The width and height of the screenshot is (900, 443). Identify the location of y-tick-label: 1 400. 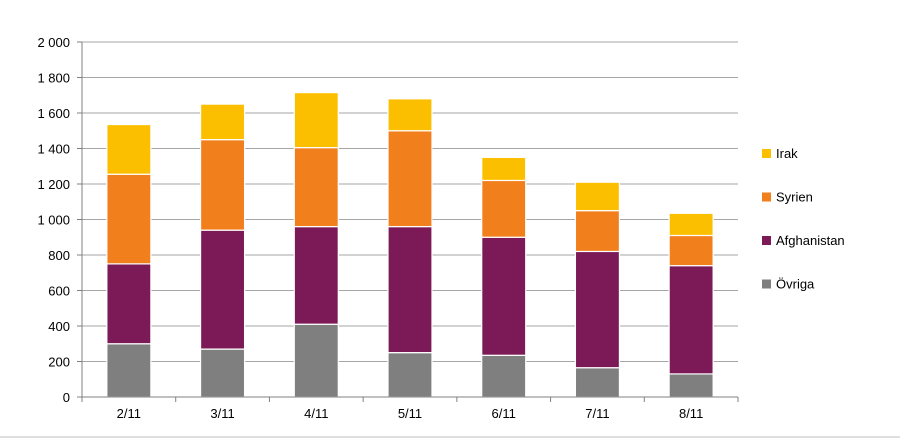
(53, 149).